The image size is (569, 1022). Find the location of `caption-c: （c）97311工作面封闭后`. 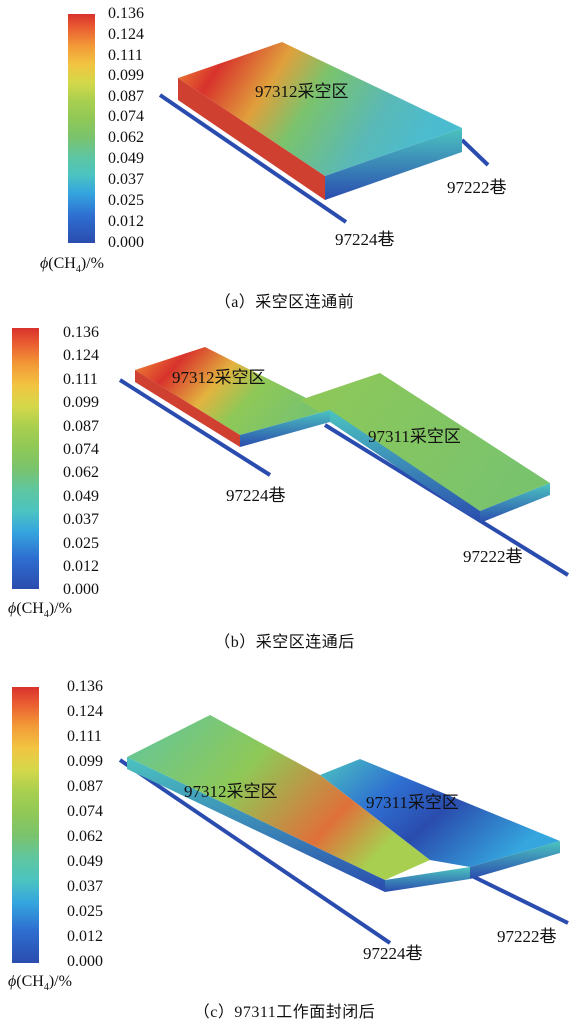

caption-c: （c）97311工作面封闭后 is located at coordinates (284, 1012).